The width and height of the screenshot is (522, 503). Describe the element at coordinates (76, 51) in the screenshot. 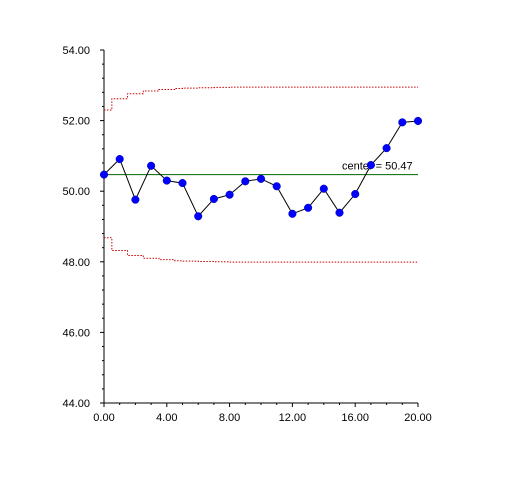

I see `y-tick-label: 54.00` at that location.